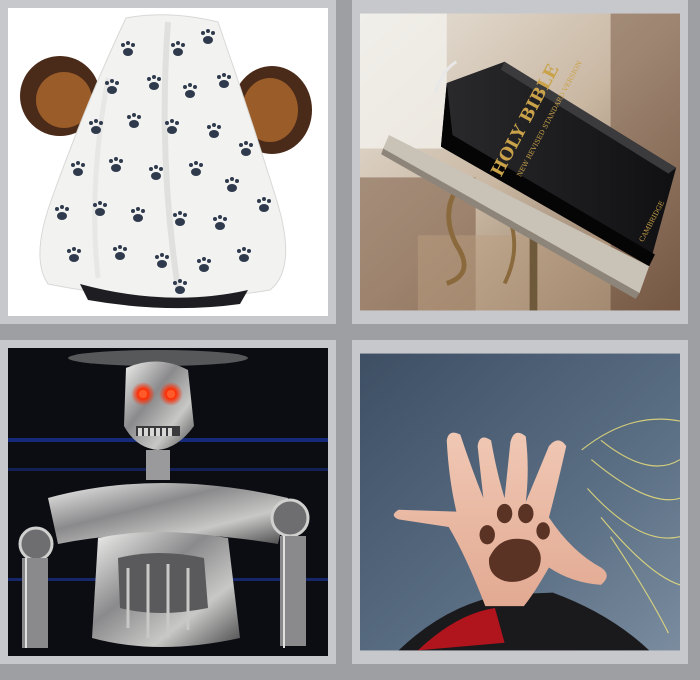  I want to click on robot-eyes, so click(157, 394).